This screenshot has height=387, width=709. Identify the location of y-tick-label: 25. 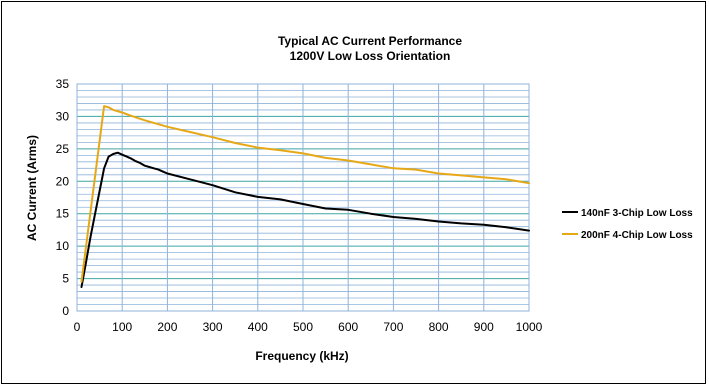
(63, 149).